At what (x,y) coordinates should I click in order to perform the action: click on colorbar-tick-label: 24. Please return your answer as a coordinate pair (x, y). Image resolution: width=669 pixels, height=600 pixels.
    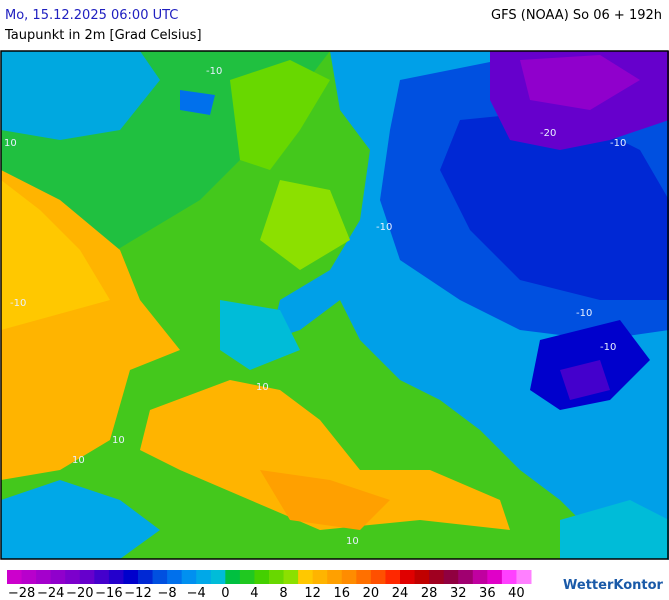
    Looking at the image, I should click on (400, 593).